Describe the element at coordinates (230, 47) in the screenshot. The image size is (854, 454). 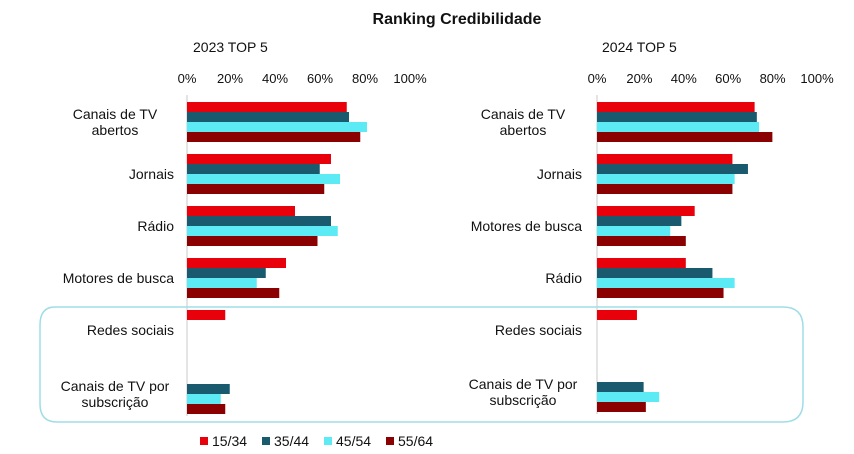
I see `panel-title: 2023 TOP 5` at that location.